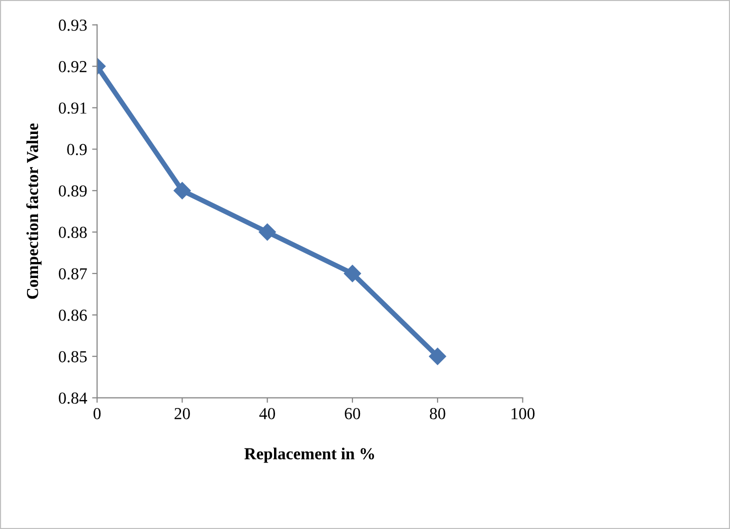 The width and height of the screenshot is (730, 529). What do you see at coordinates (523, 414) in the screenshot?
I see `x-tick-label: 100` at bounding box center [523, 414].